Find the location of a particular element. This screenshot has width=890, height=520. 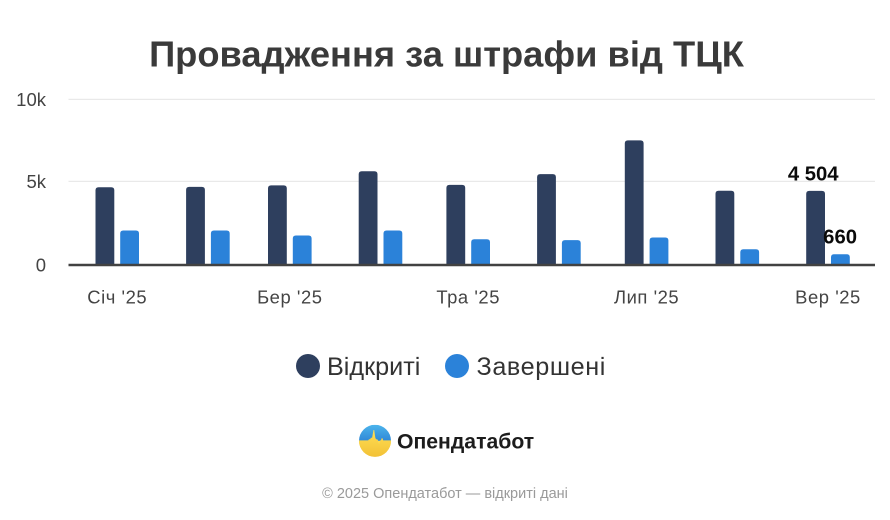

svg-text: Лип '25 is located at coordinates (646, 296).